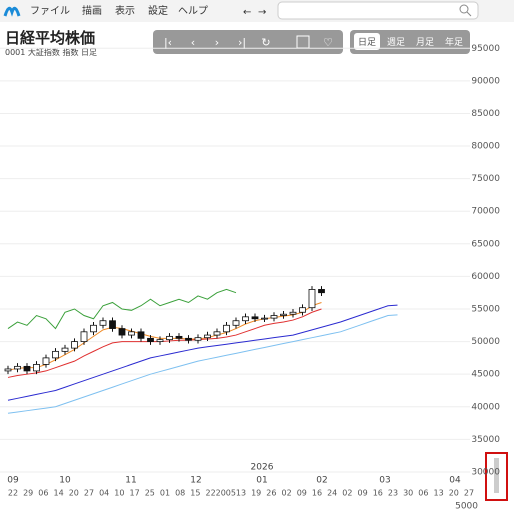 The image size is (514, 520). I want to click on y-tick-label: 80000, so click(485, 147).